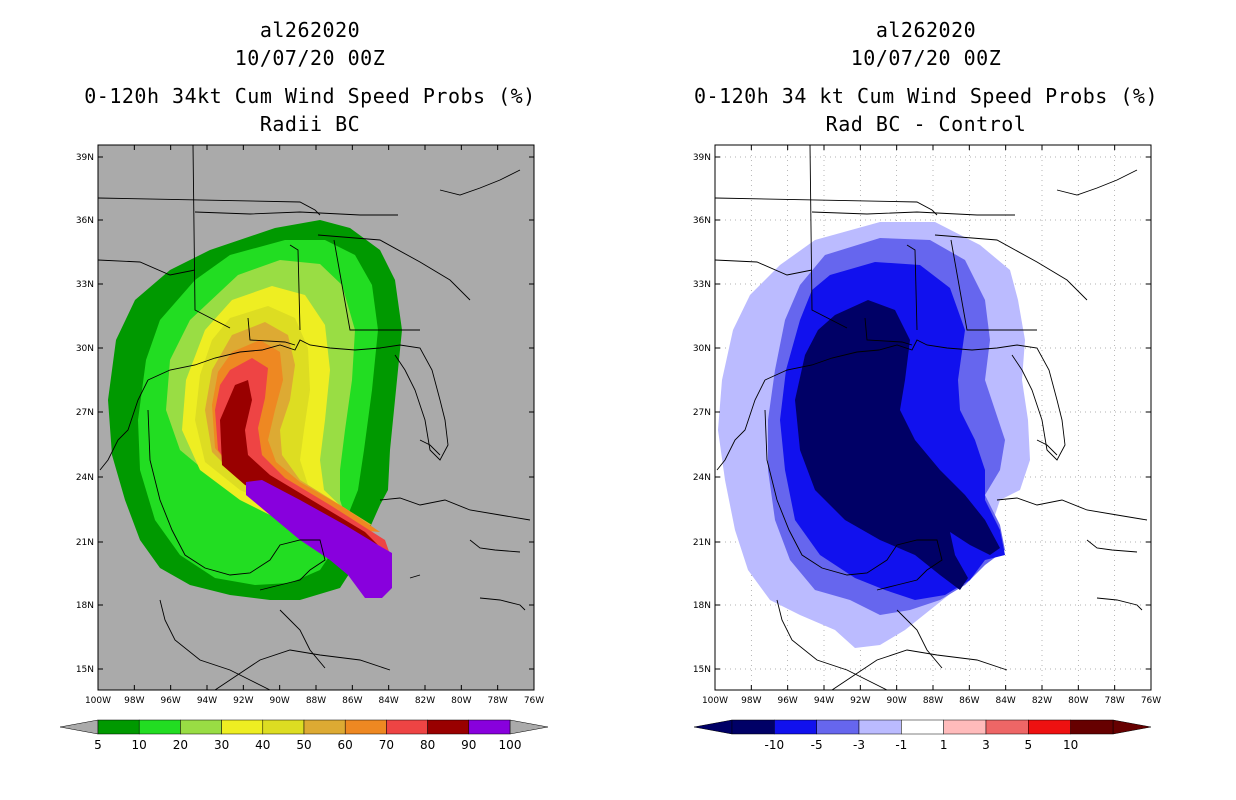  I want to click on colorbar-label: 10, so click(139, 745).